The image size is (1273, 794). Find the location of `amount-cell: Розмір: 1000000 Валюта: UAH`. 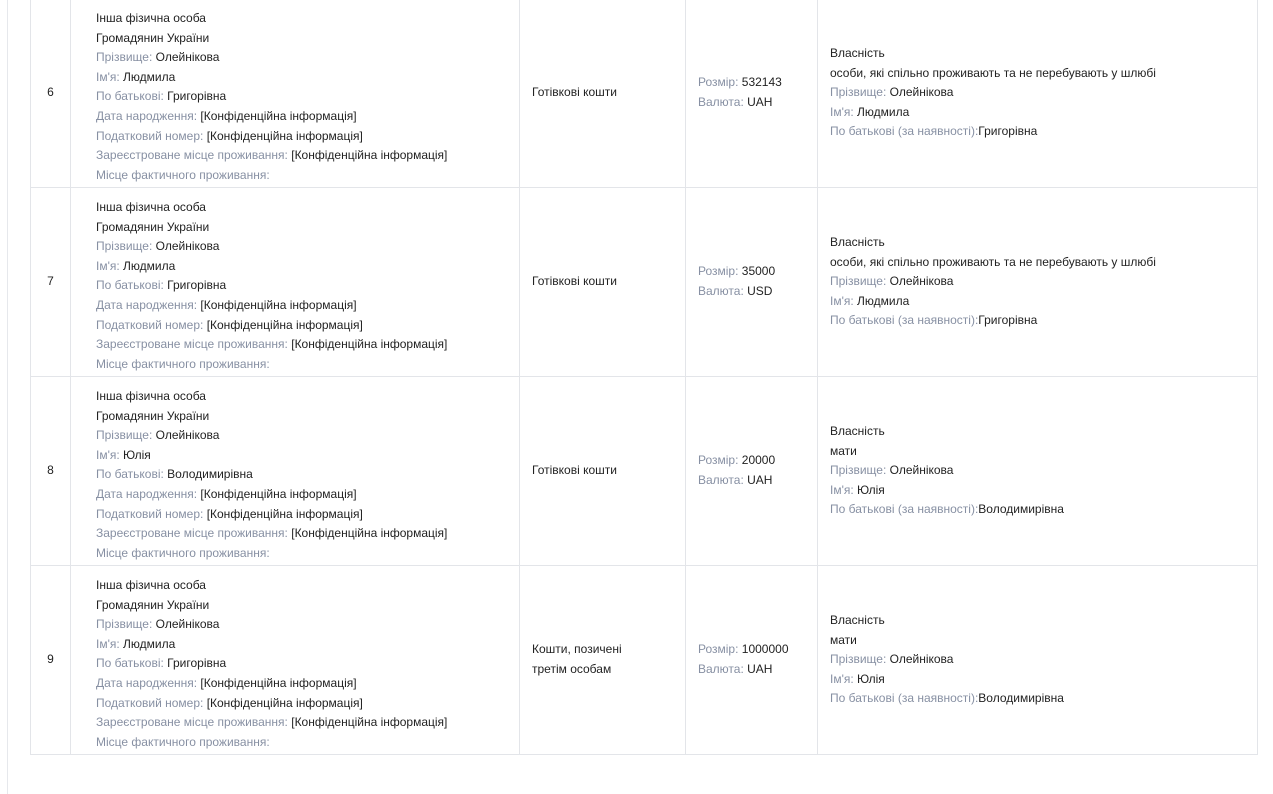

amount-cell: Розмір: 1000000 Валюта: UAH is located at coordinates (751, 660).